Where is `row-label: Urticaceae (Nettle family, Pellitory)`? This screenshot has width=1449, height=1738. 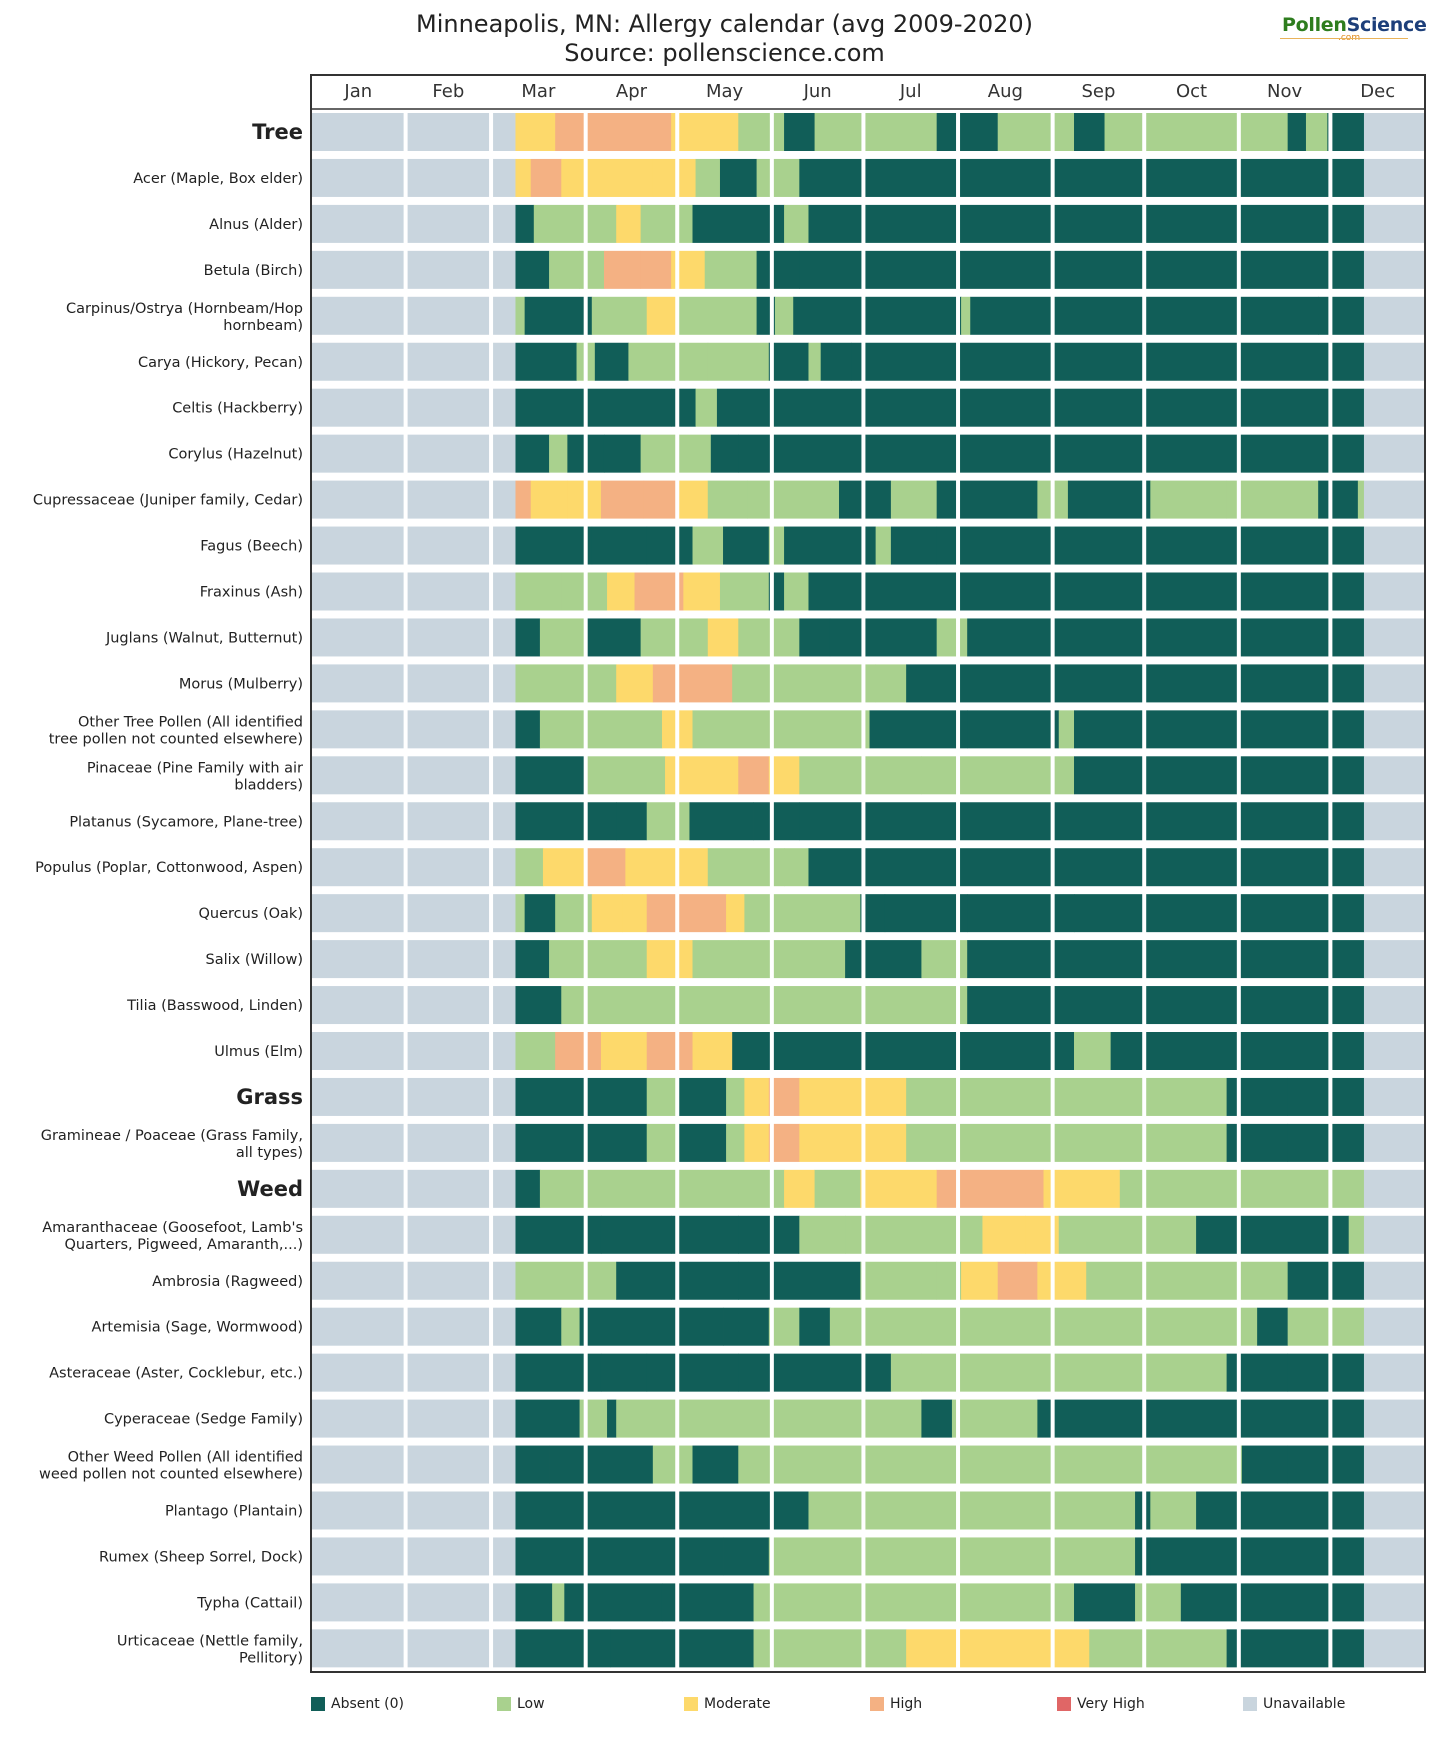 row-label: Urticaceae (Nettle family, Pellitory) is located at coordinates (210, 1649).